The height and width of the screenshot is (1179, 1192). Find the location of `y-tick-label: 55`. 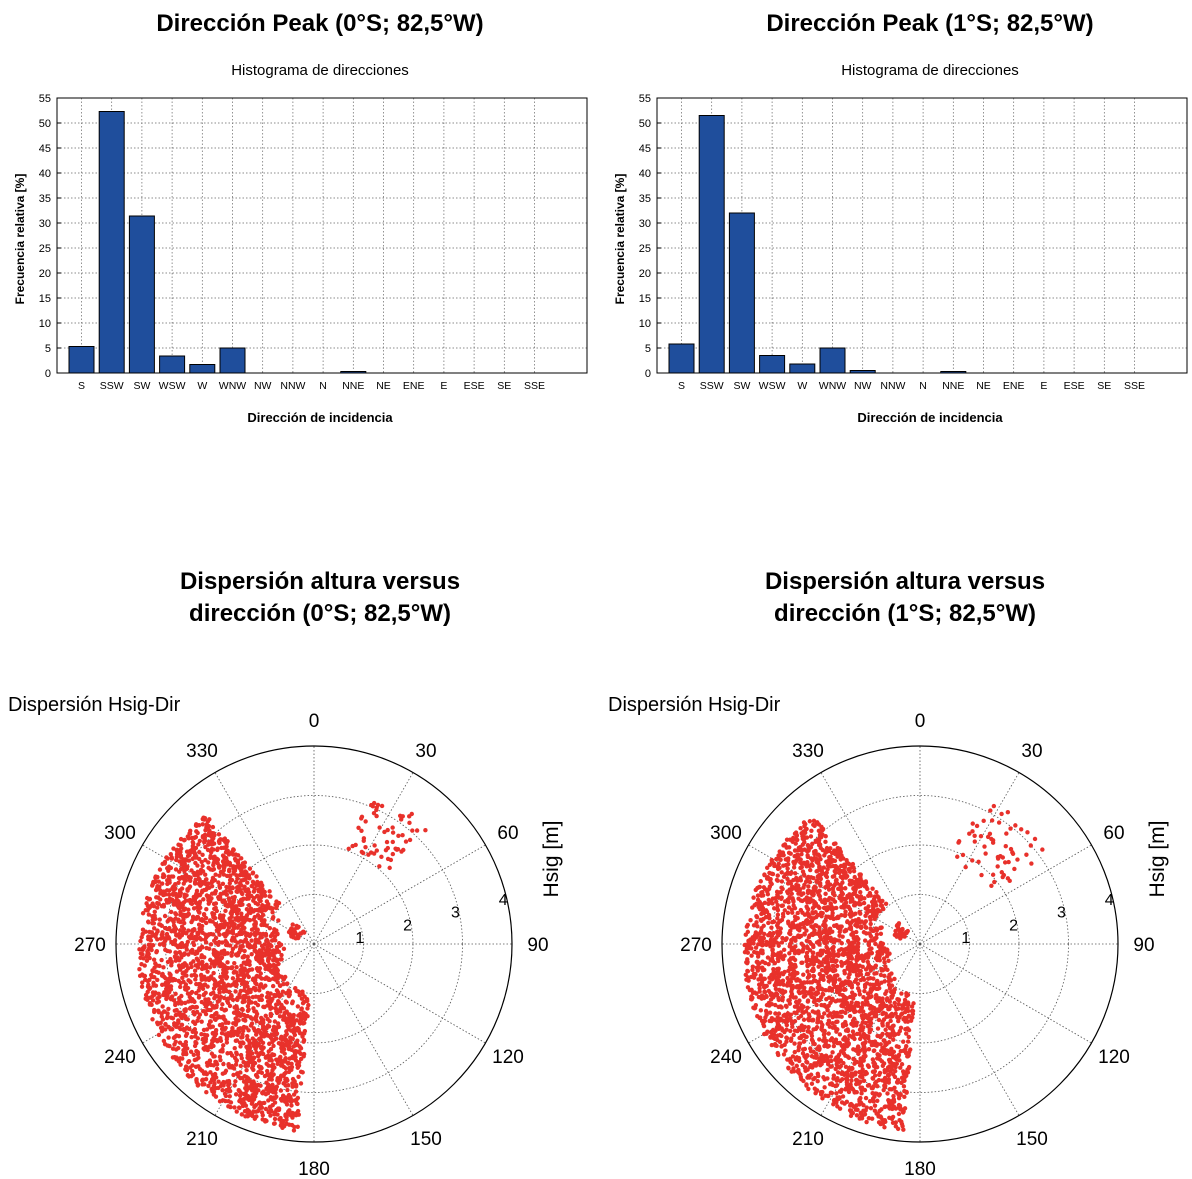

y-tick-label: 55 is located at coordinates (645, 99).